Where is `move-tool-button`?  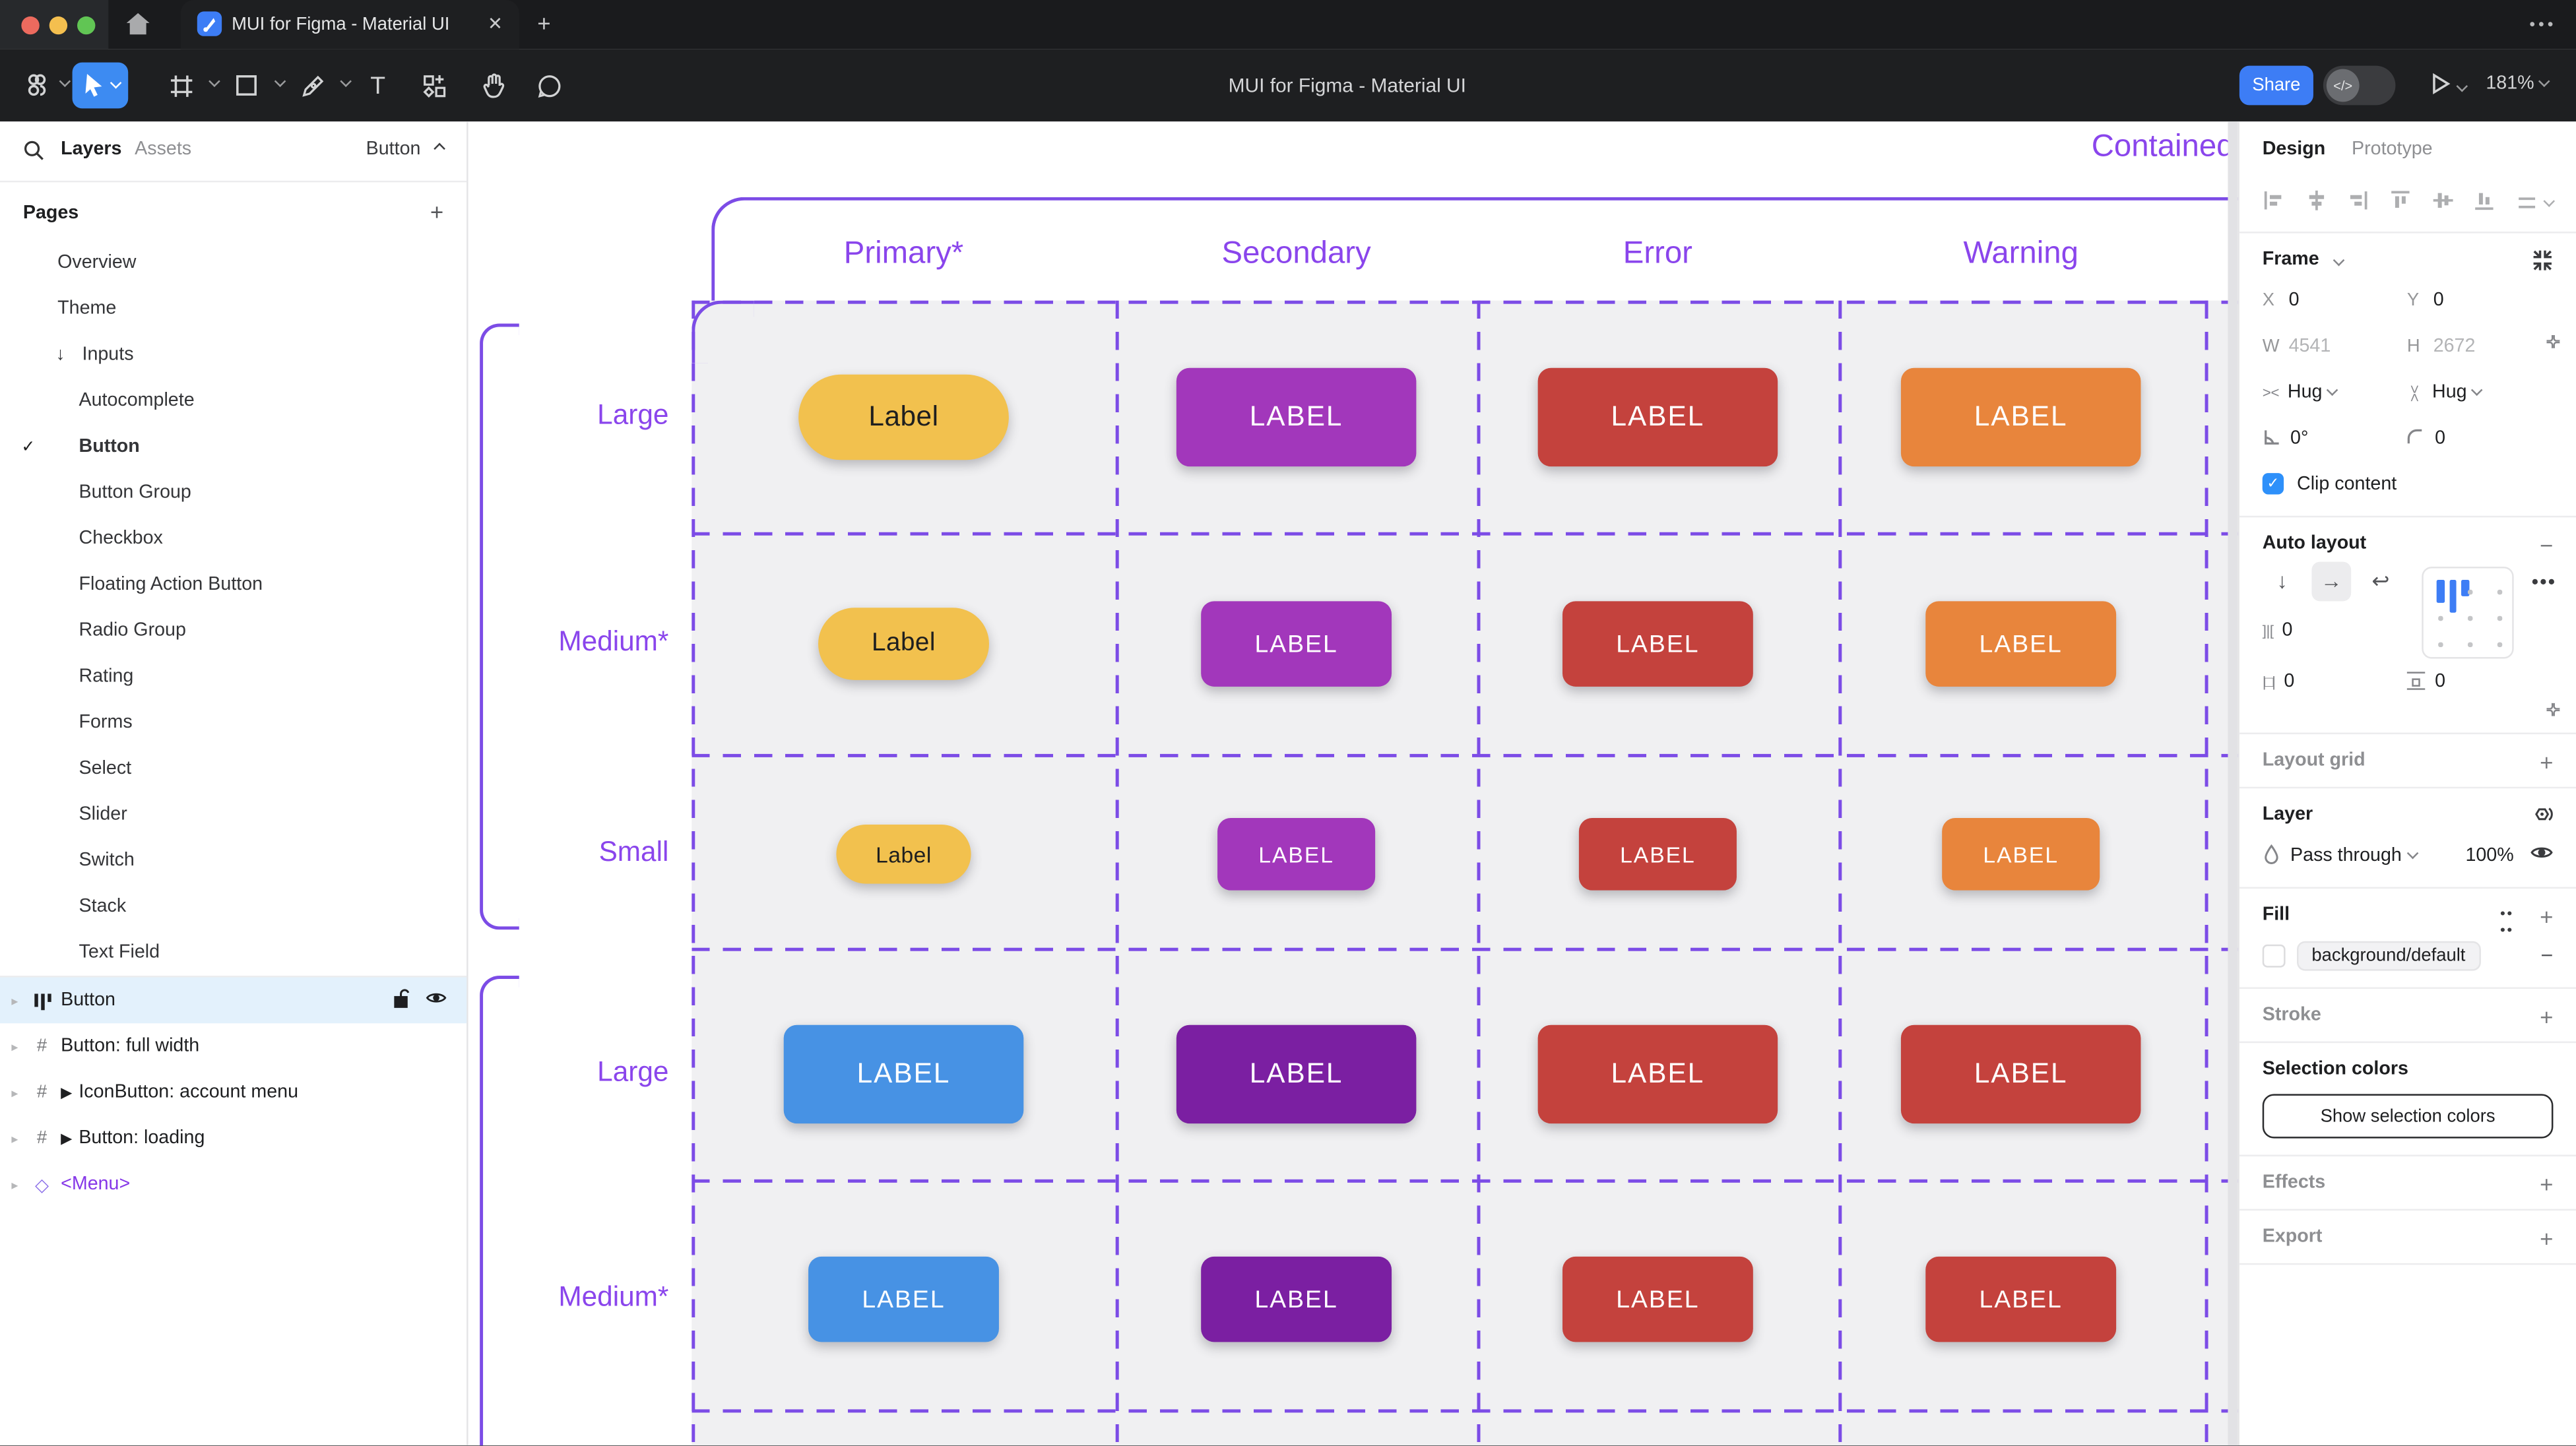 move-tool-button is located at coordinates (100, 85).